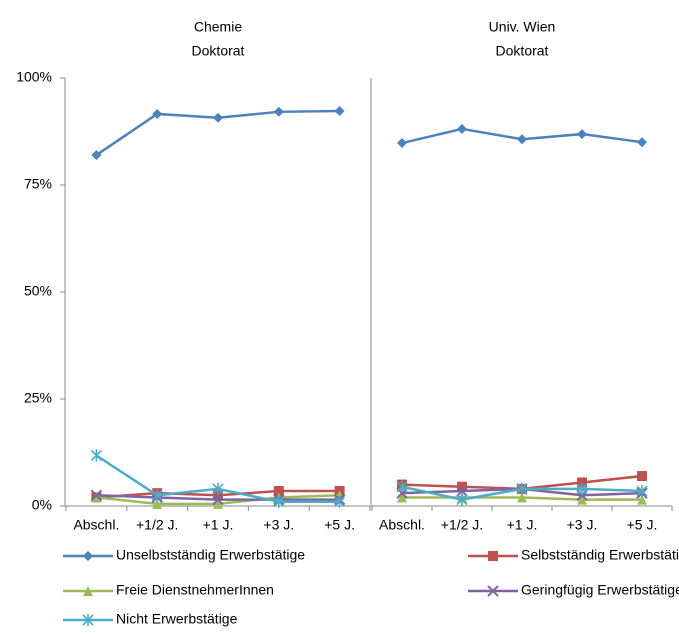 The height and width of the screenshot is (636, 679). I want to click on y-tick-label: 75%, so click(38, 184).